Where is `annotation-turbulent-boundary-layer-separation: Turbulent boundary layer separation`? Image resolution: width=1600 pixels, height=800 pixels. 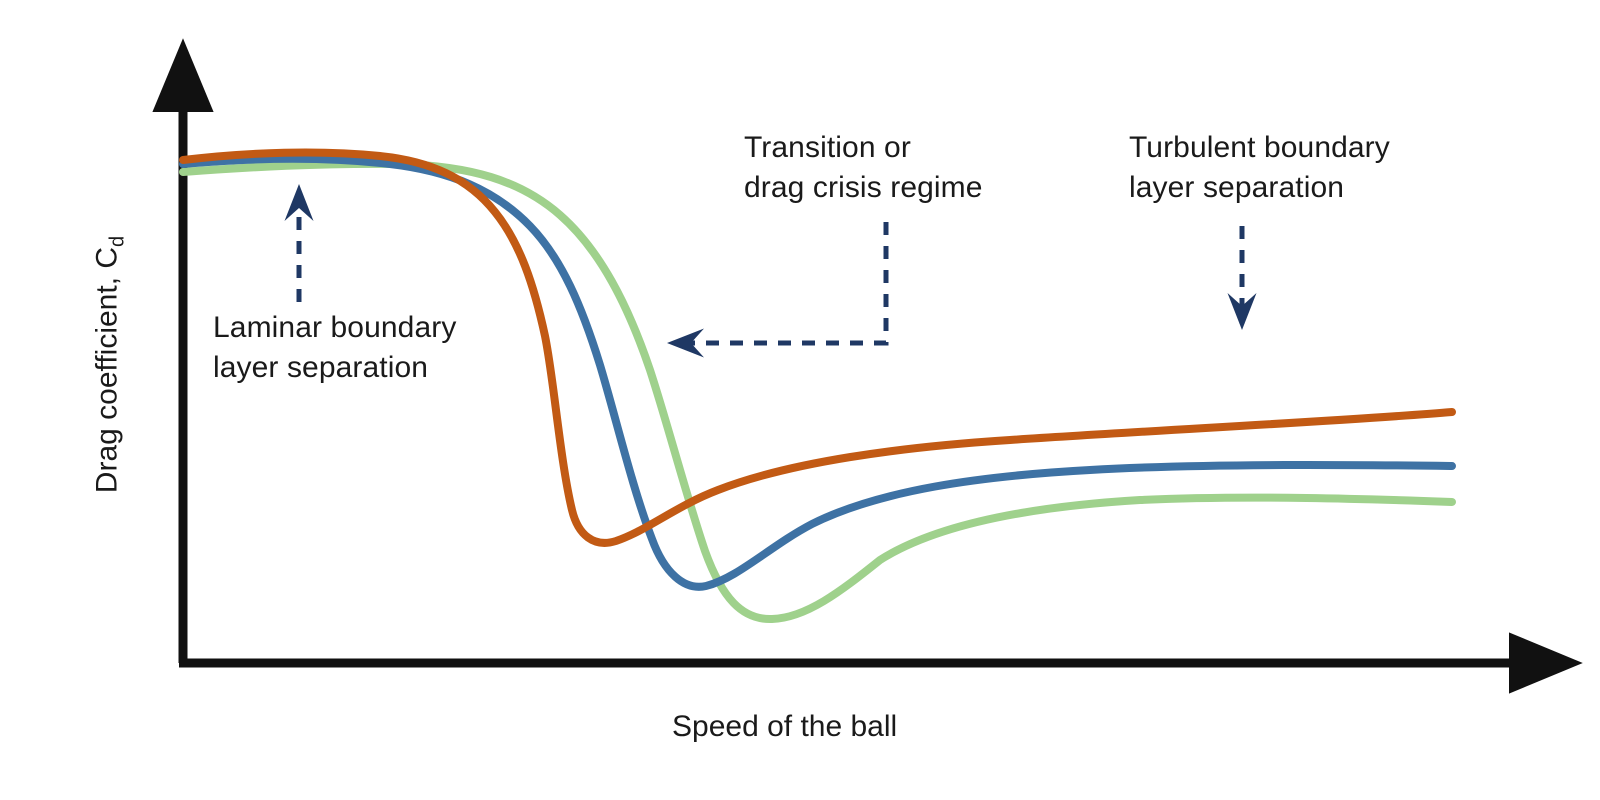 annotation-turbulent-boundary-layer-separation: Turbulent boundary layer separation is located at coordinates (1259, 168).